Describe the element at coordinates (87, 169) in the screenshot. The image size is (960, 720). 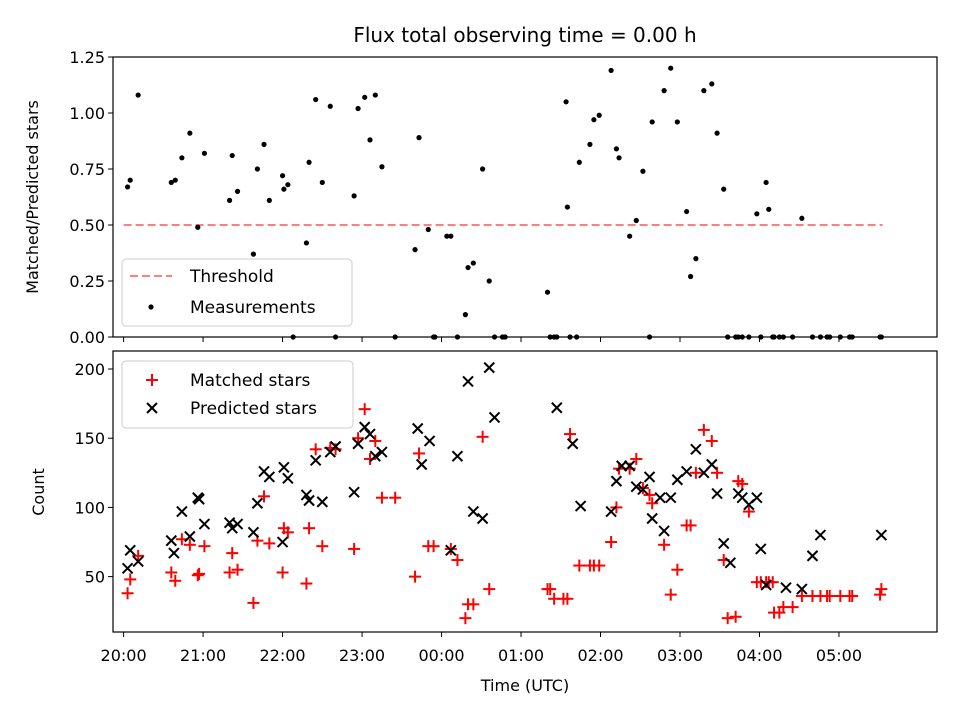
I see `top-y-tick-label: 0.75` at that location.